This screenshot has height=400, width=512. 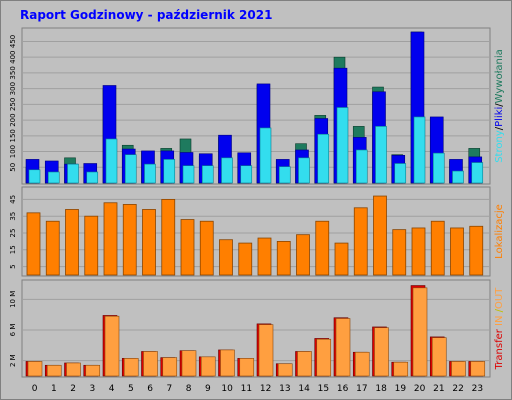 I want to click on x-tick-label: 18, so click(x=381, y=389).